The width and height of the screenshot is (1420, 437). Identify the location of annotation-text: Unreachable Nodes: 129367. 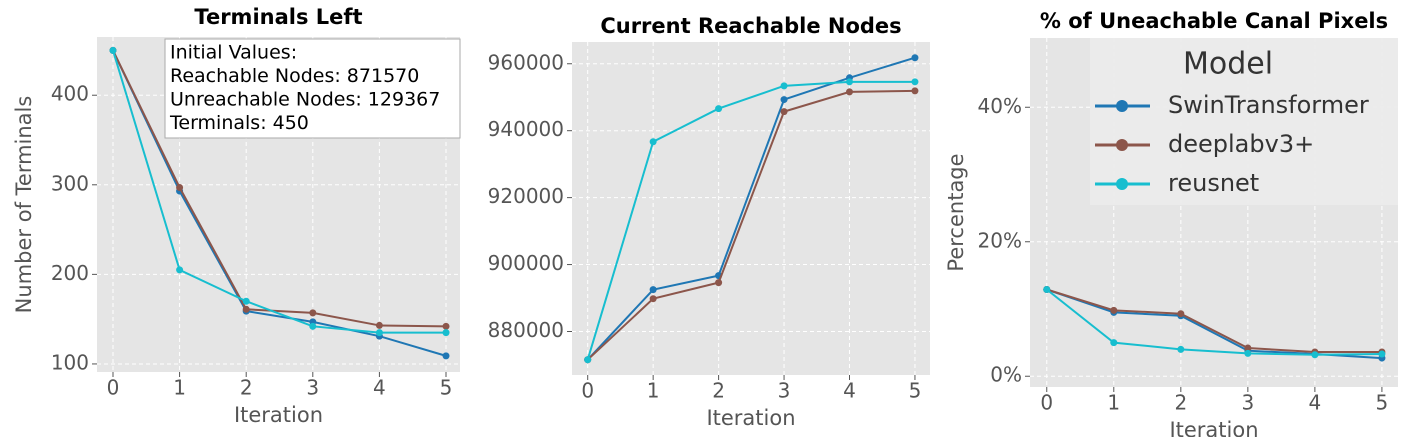
(305, 100).